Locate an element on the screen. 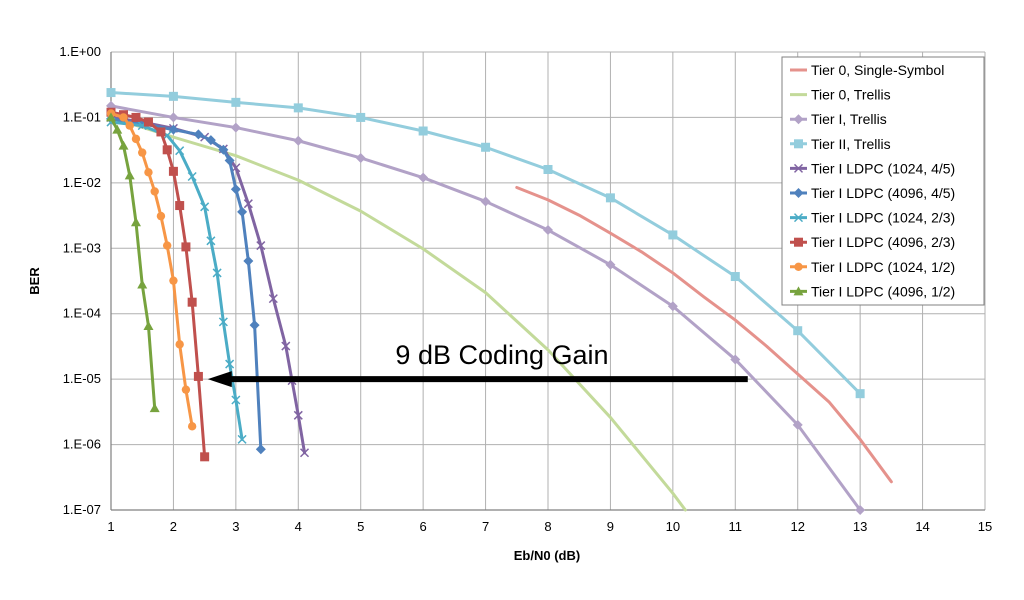 The width and height of the screenshot is (1024, 600). legend-item: Tier I LDPC (1024, 2/3) is located at coordinates (872, 218).